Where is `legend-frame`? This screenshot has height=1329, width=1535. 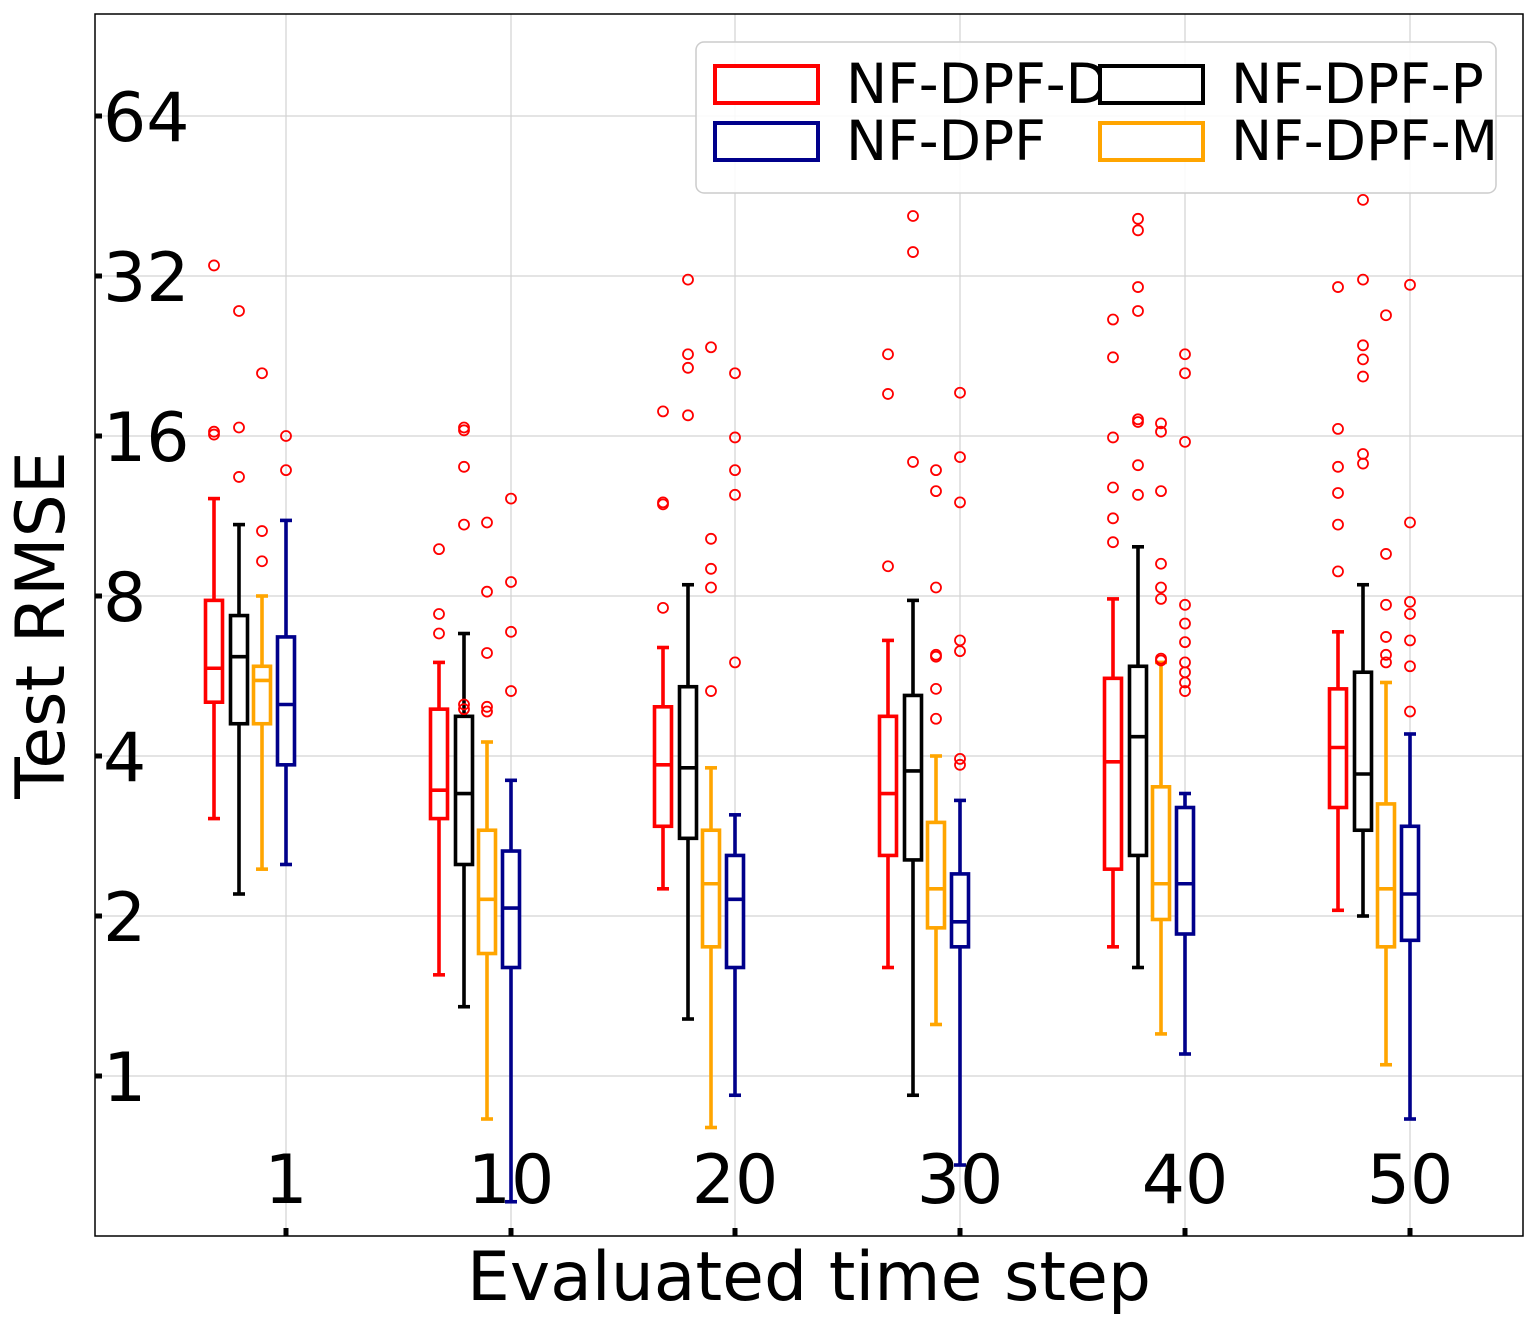 legend-frame is located at coordinates (1096, 117).